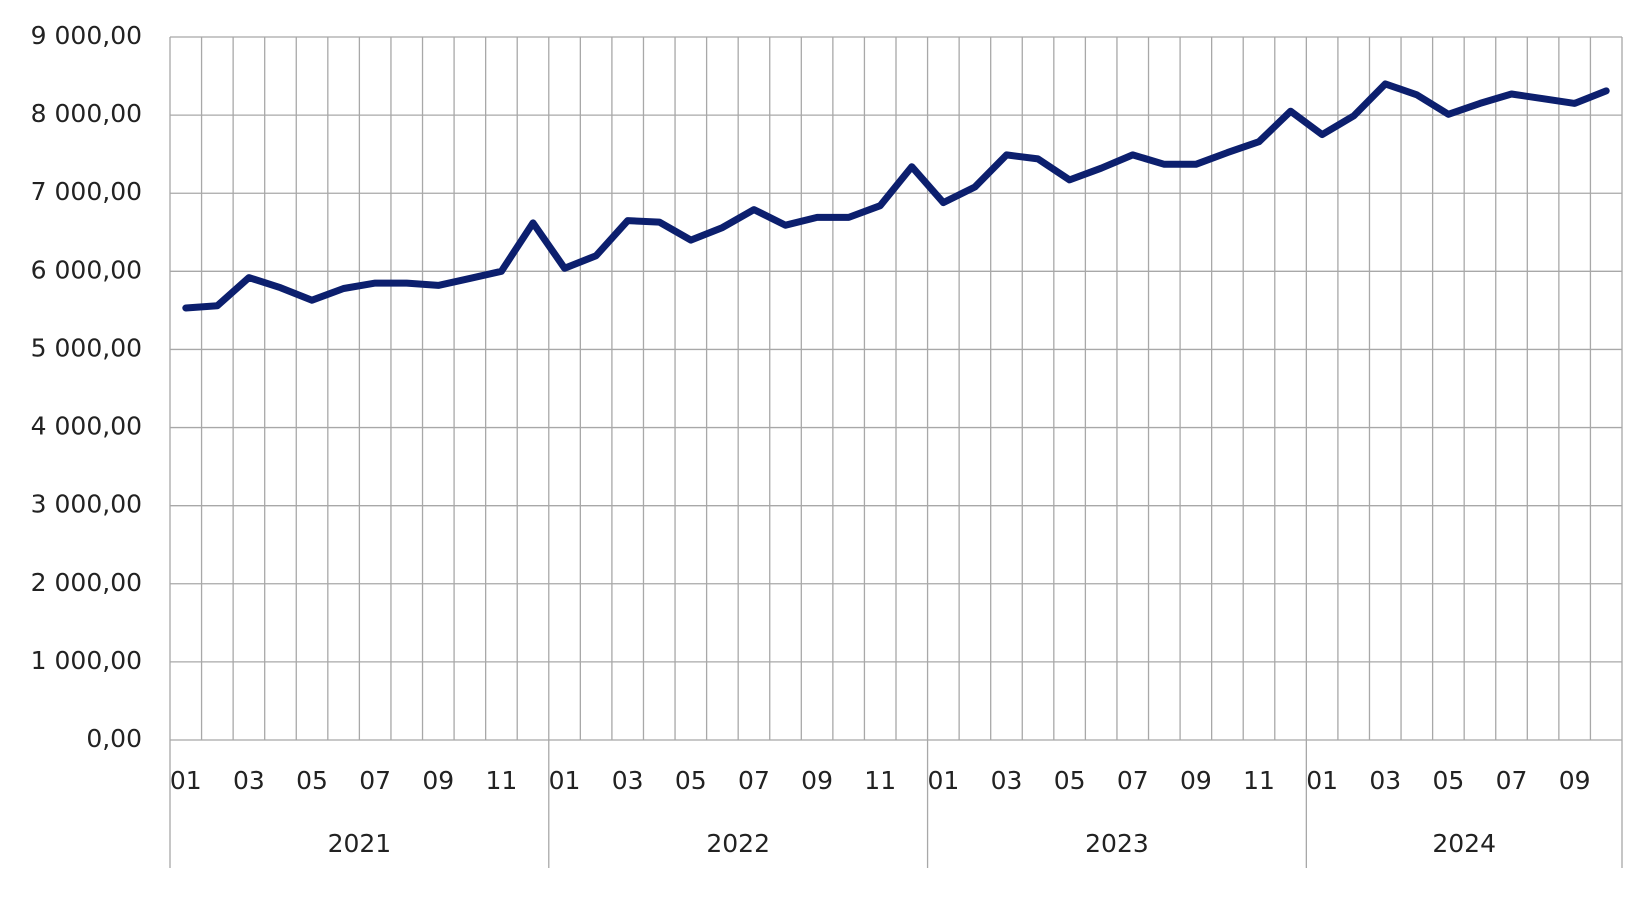  Describe the element at coordinates (86, 347) in the screenshot. I see `y-tick-label: 5 000,00` at that location.